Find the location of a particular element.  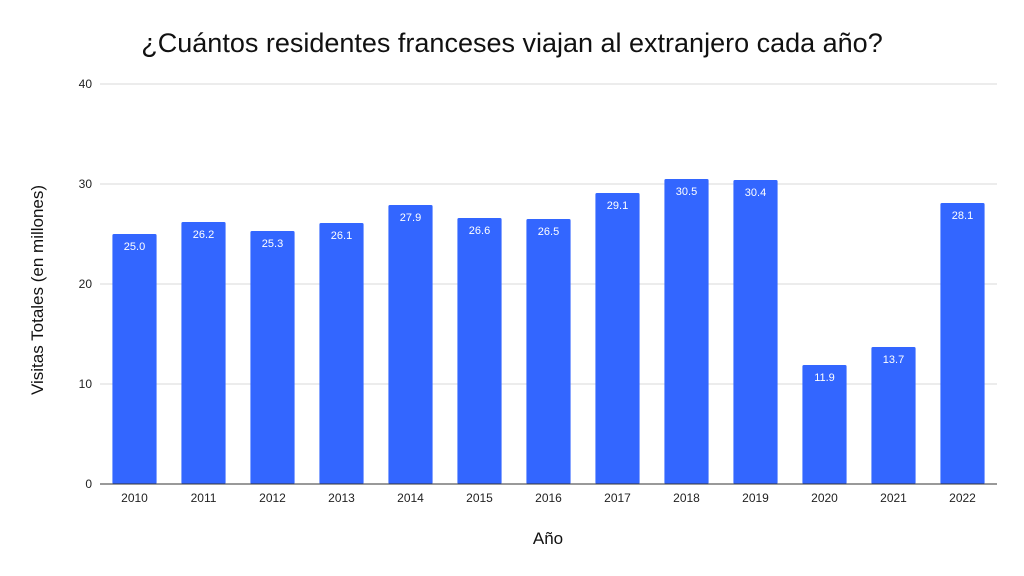

data-label-2018: 30.5 is located at coordinates (686, 192).